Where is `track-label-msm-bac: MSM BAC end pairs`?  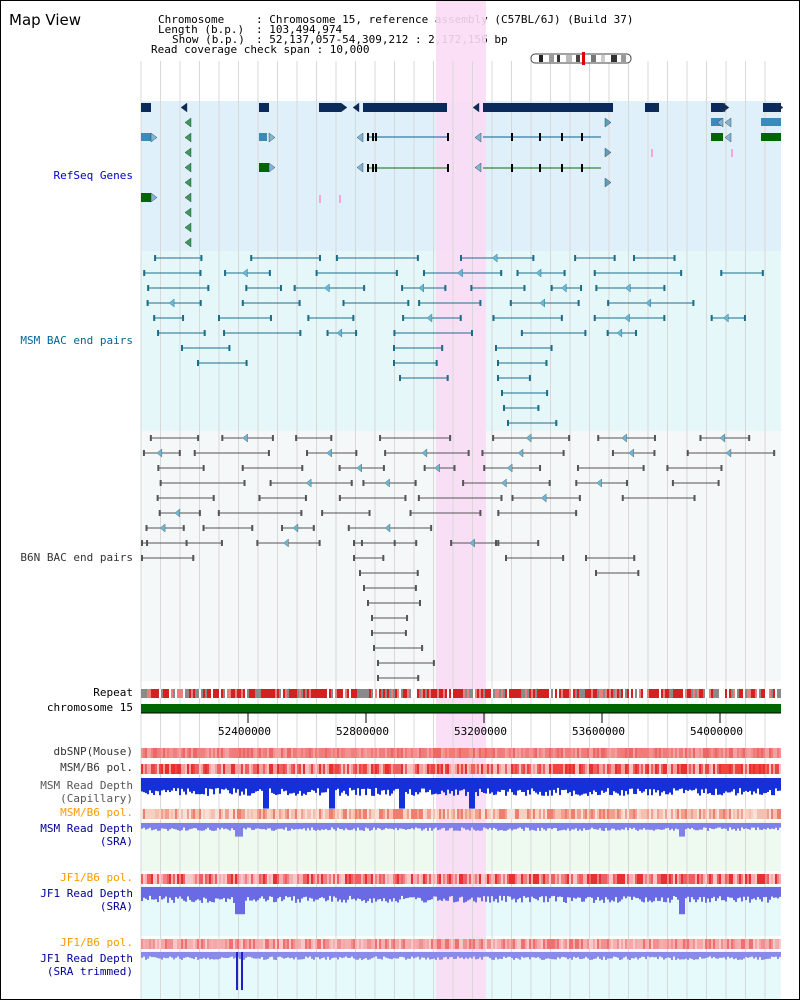
track-label-msm-bac: MSM BAC end pairs is located at coordinates (76, 340).